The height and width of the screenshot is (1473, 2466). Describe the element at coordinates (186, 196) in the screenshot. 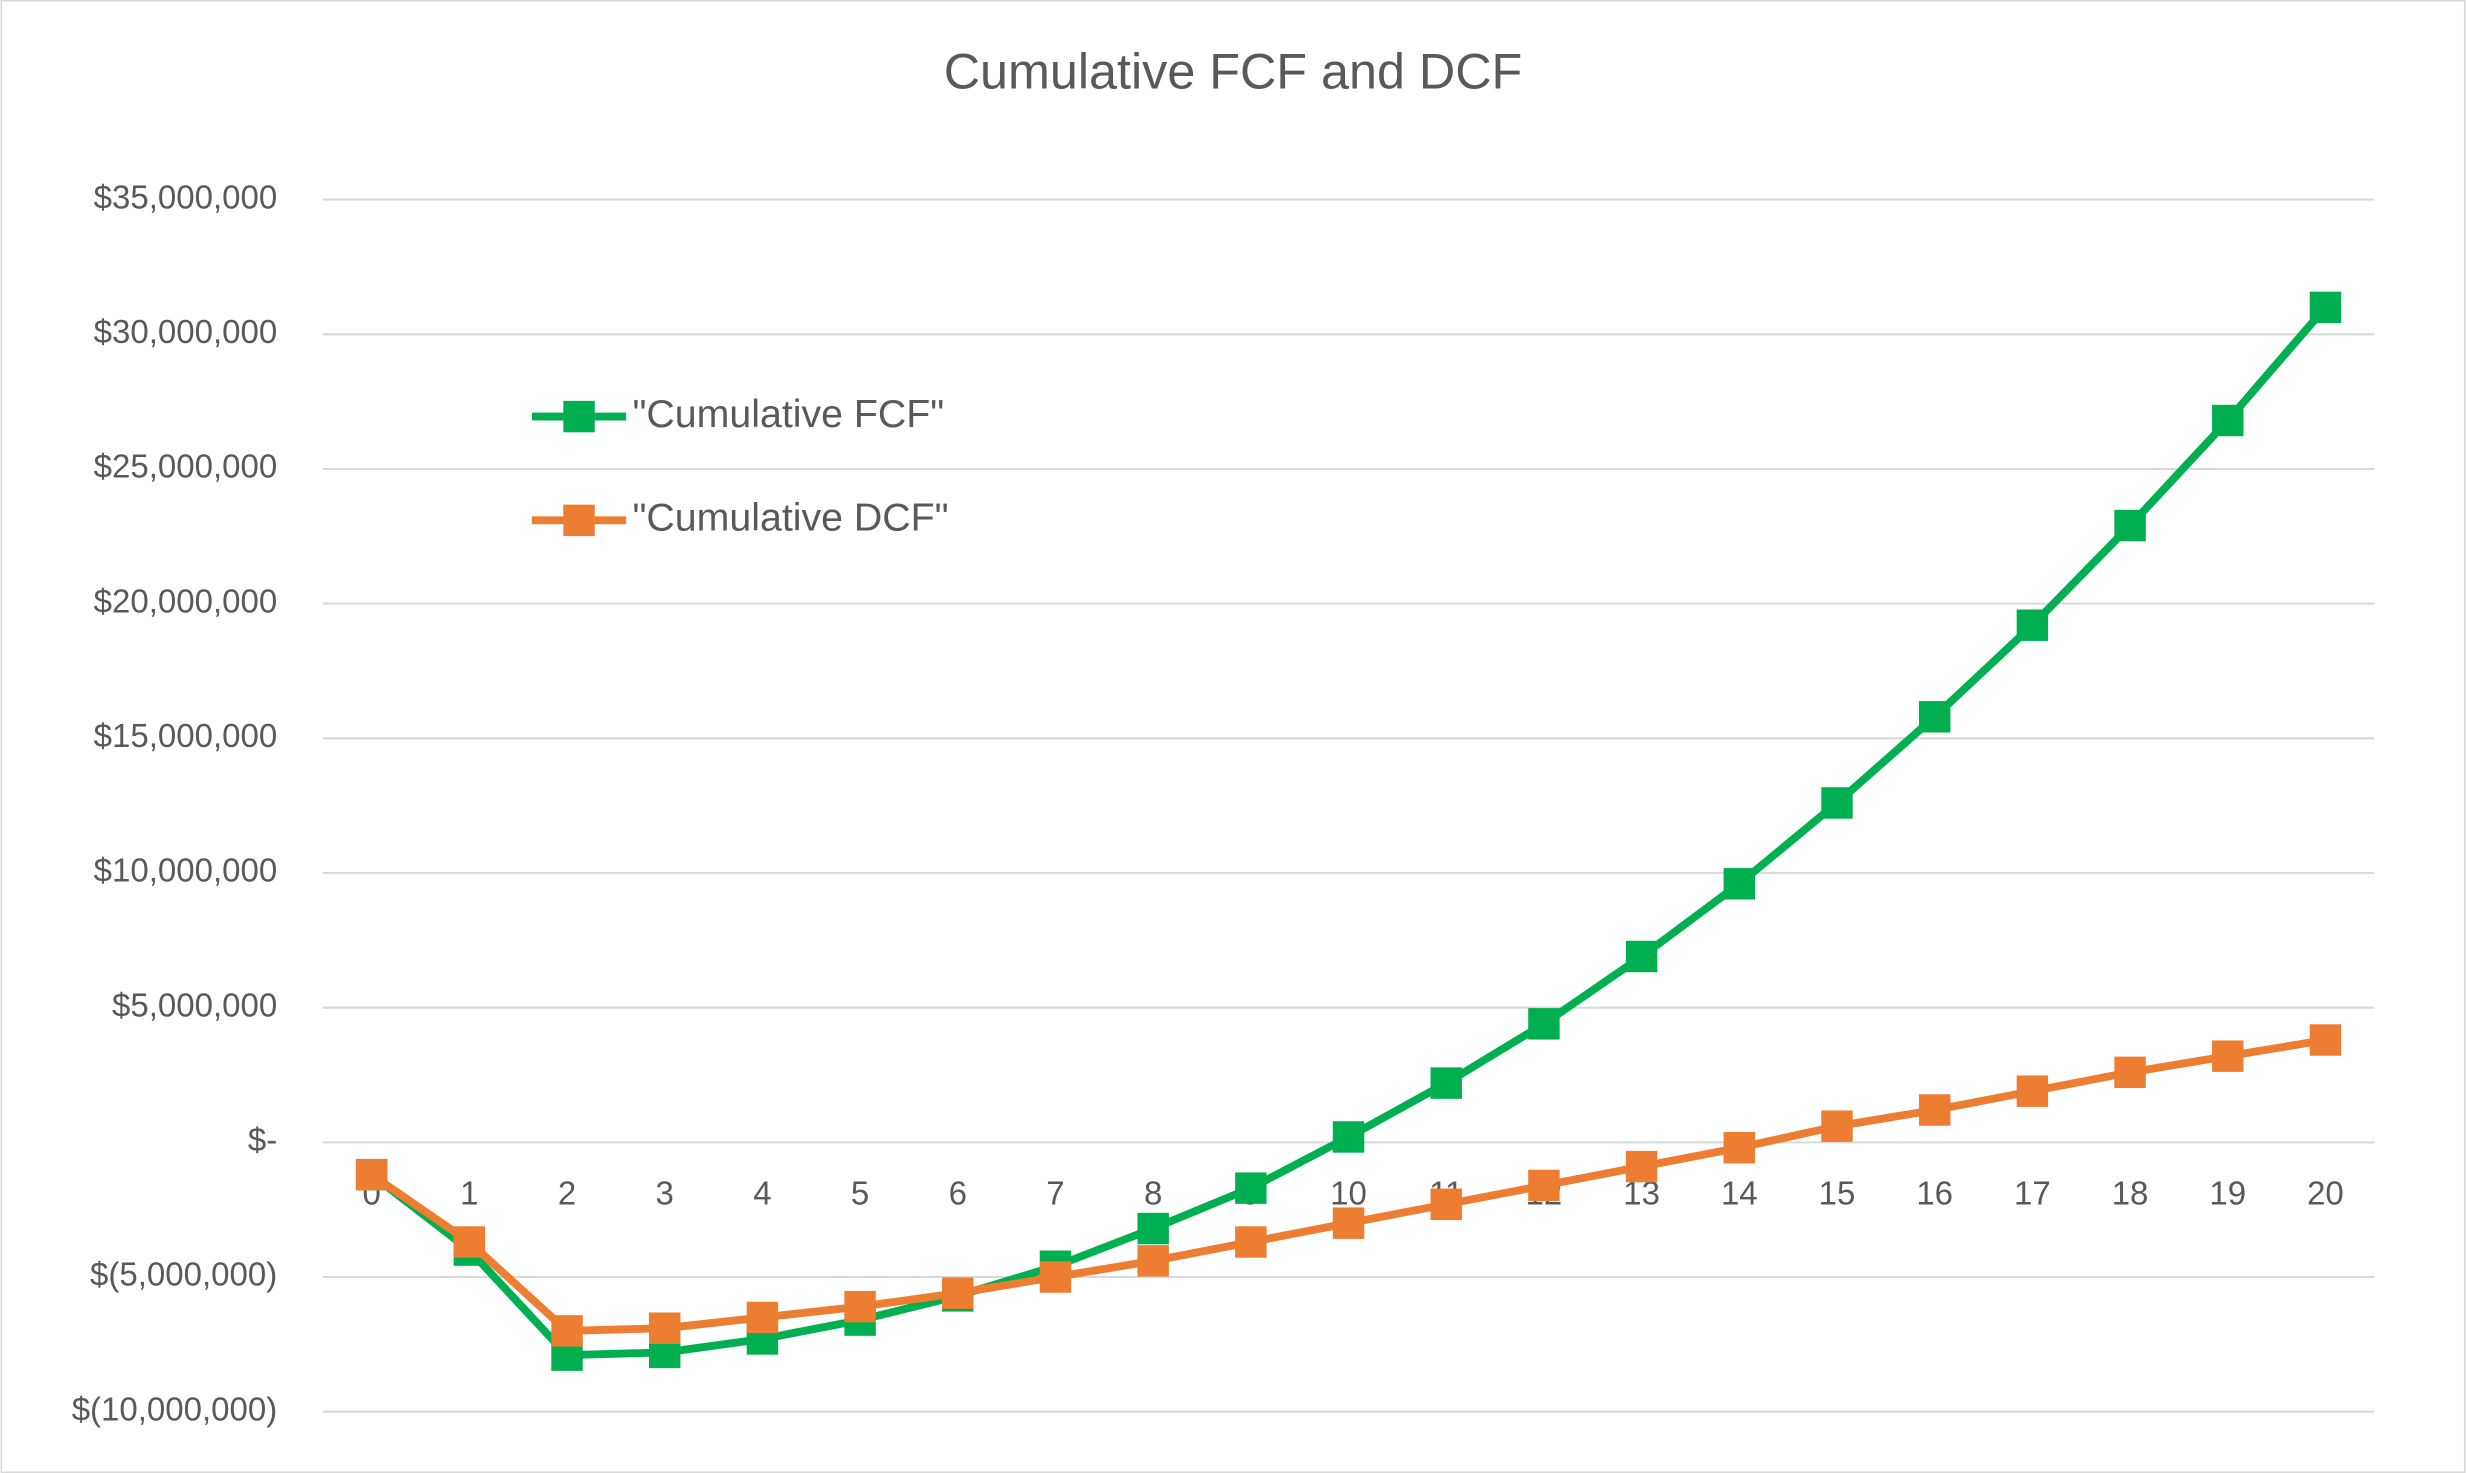

I see `y-tick-label: $35,000,000` at that location.